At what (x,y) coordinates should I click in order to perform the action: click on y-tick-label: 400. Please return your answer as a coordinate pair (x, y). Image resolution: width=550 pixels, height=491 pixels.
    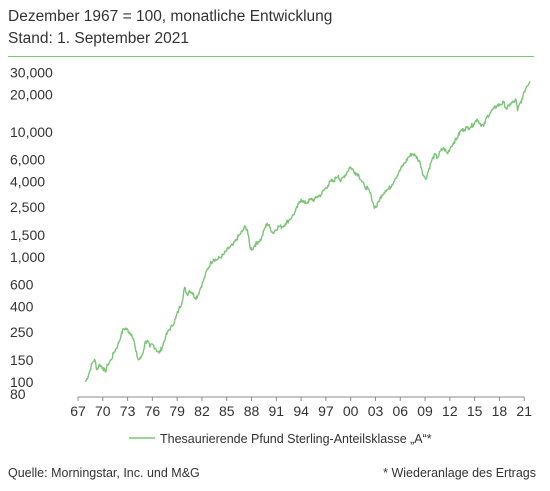
    Looking at the image, I should click on (22, 307).